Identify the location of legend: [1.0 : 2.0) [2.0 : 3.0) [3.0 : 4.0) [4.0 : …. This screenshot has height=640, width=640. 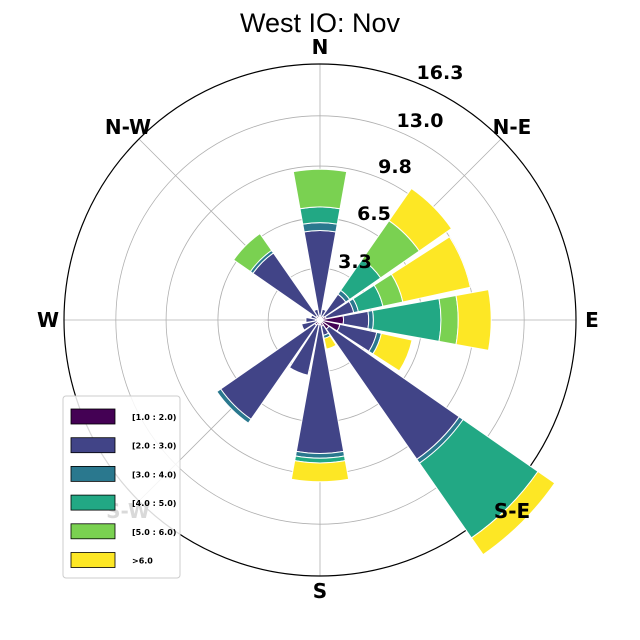
(121, 487).